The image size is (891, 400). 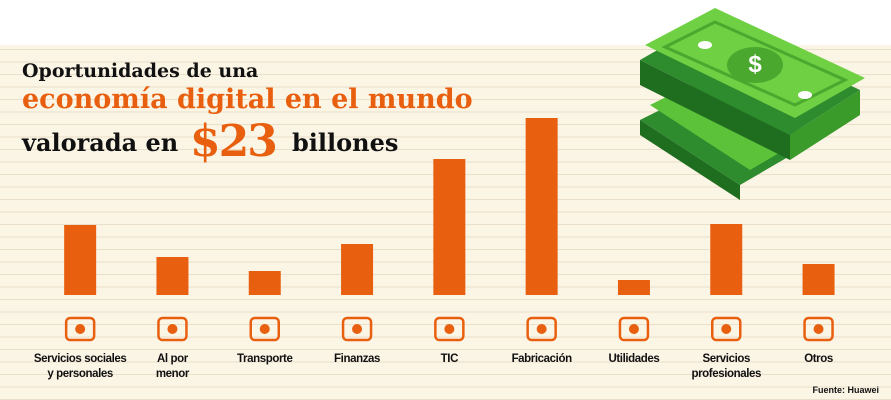 What do you see at coordinates (247, 99) in the screenshot?
I see `title-line-2: economía digital en el mundo` at bounding box center [247, 99].